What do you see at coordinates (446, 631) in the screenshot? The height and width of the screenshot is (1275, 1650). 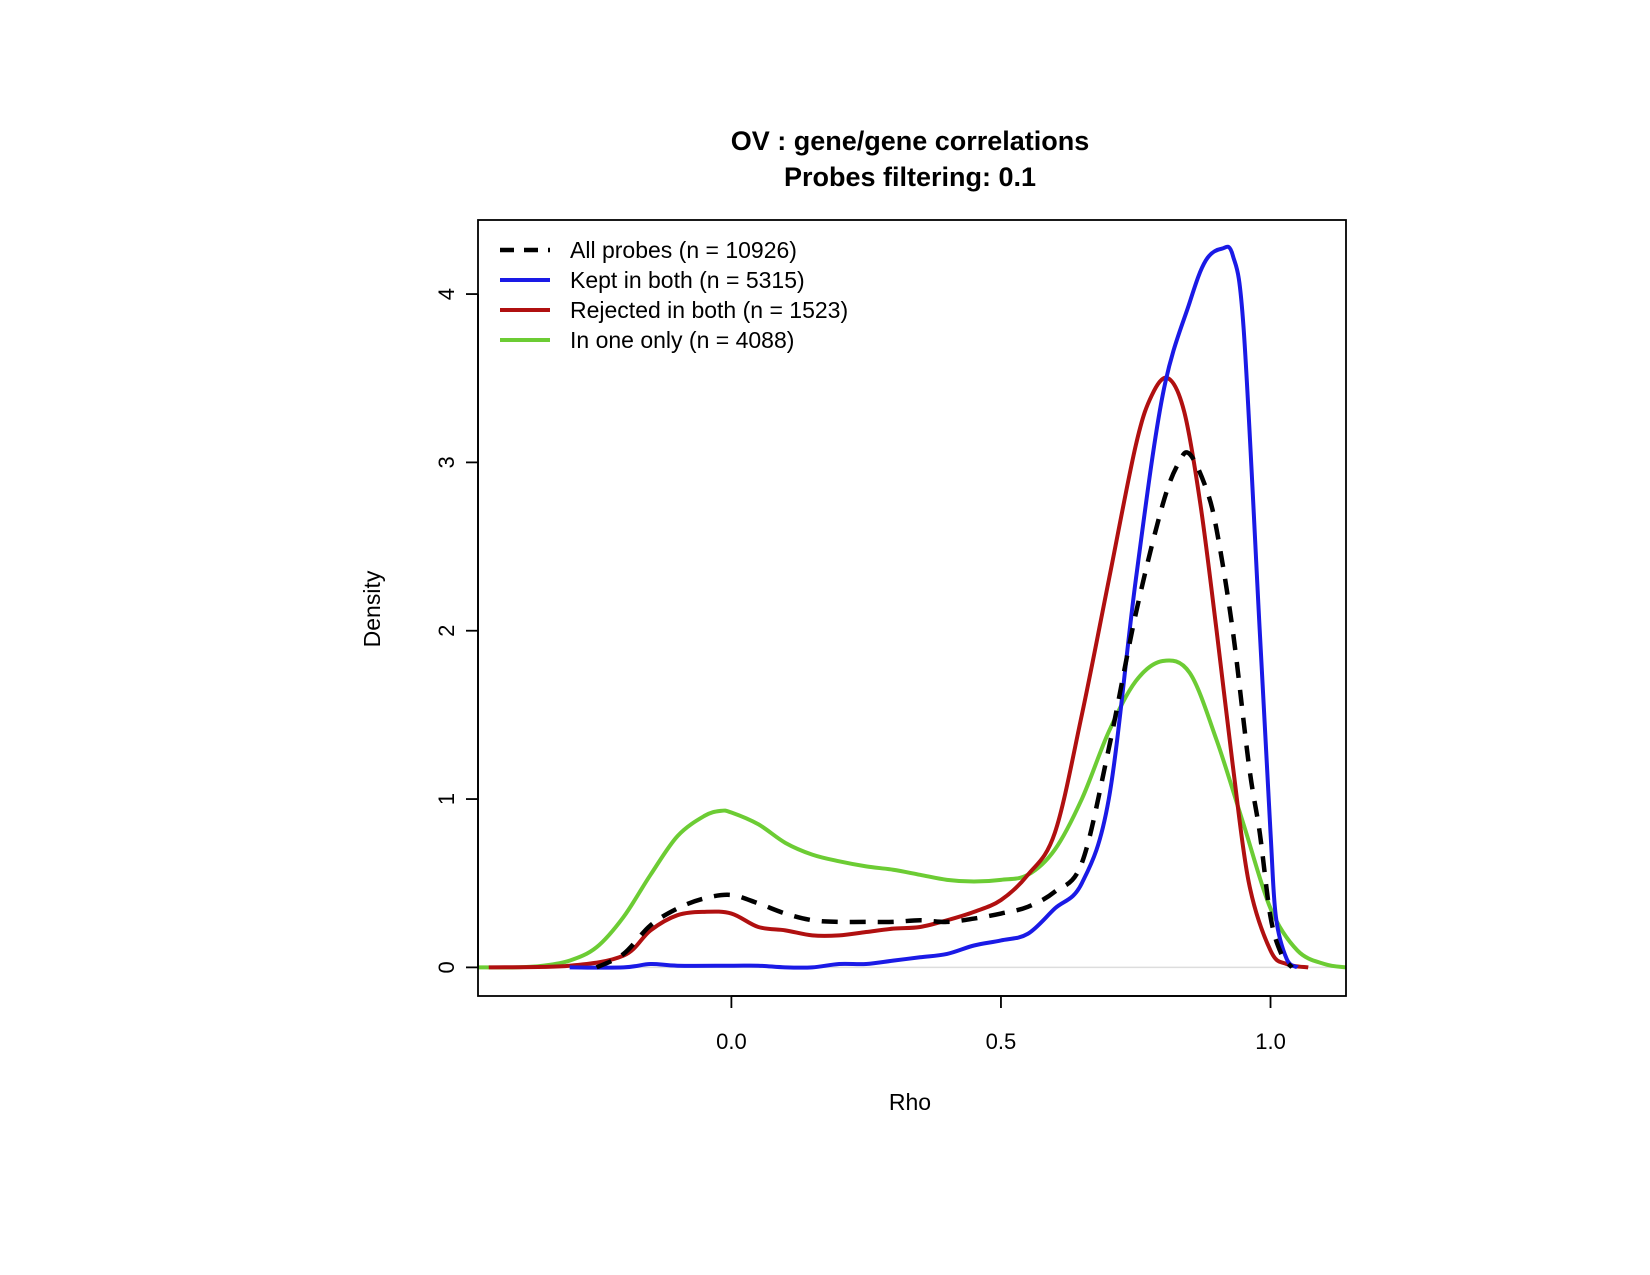 I see `y-tick-label-2: 2` at bounding box center [446, 631].